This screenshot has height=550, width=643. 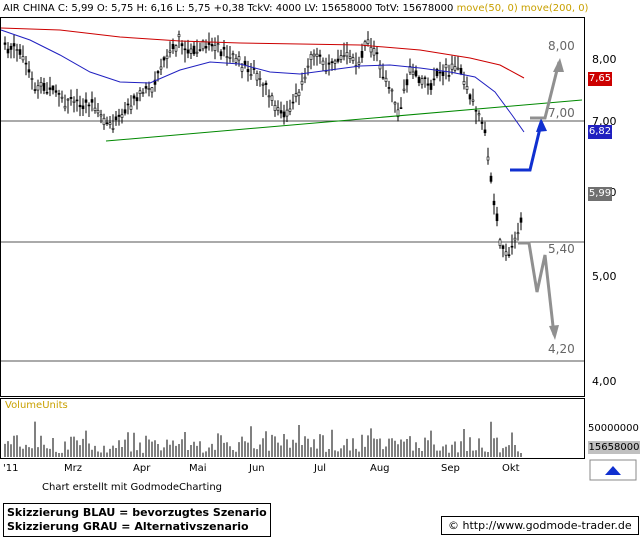 I want to click on x-tick-okt: Okt, so click(x=511, y=468).